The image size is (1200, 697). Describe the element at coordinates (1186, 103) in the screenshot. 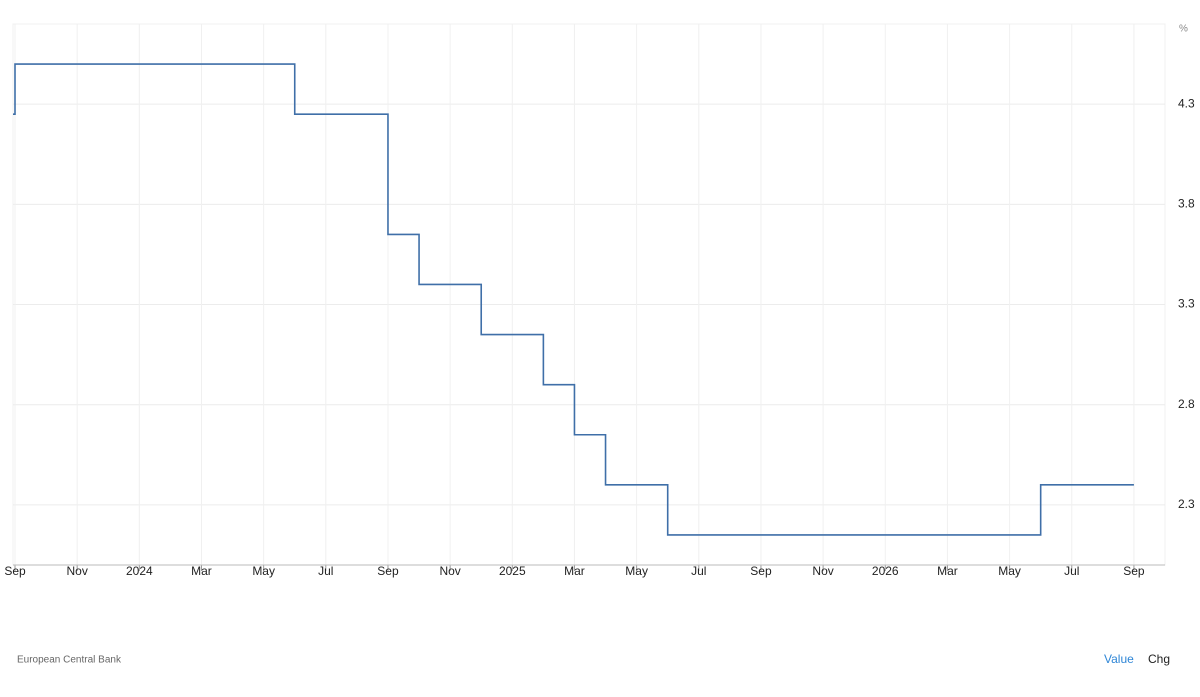

I see `y-tick-label: 4.3` at that location.